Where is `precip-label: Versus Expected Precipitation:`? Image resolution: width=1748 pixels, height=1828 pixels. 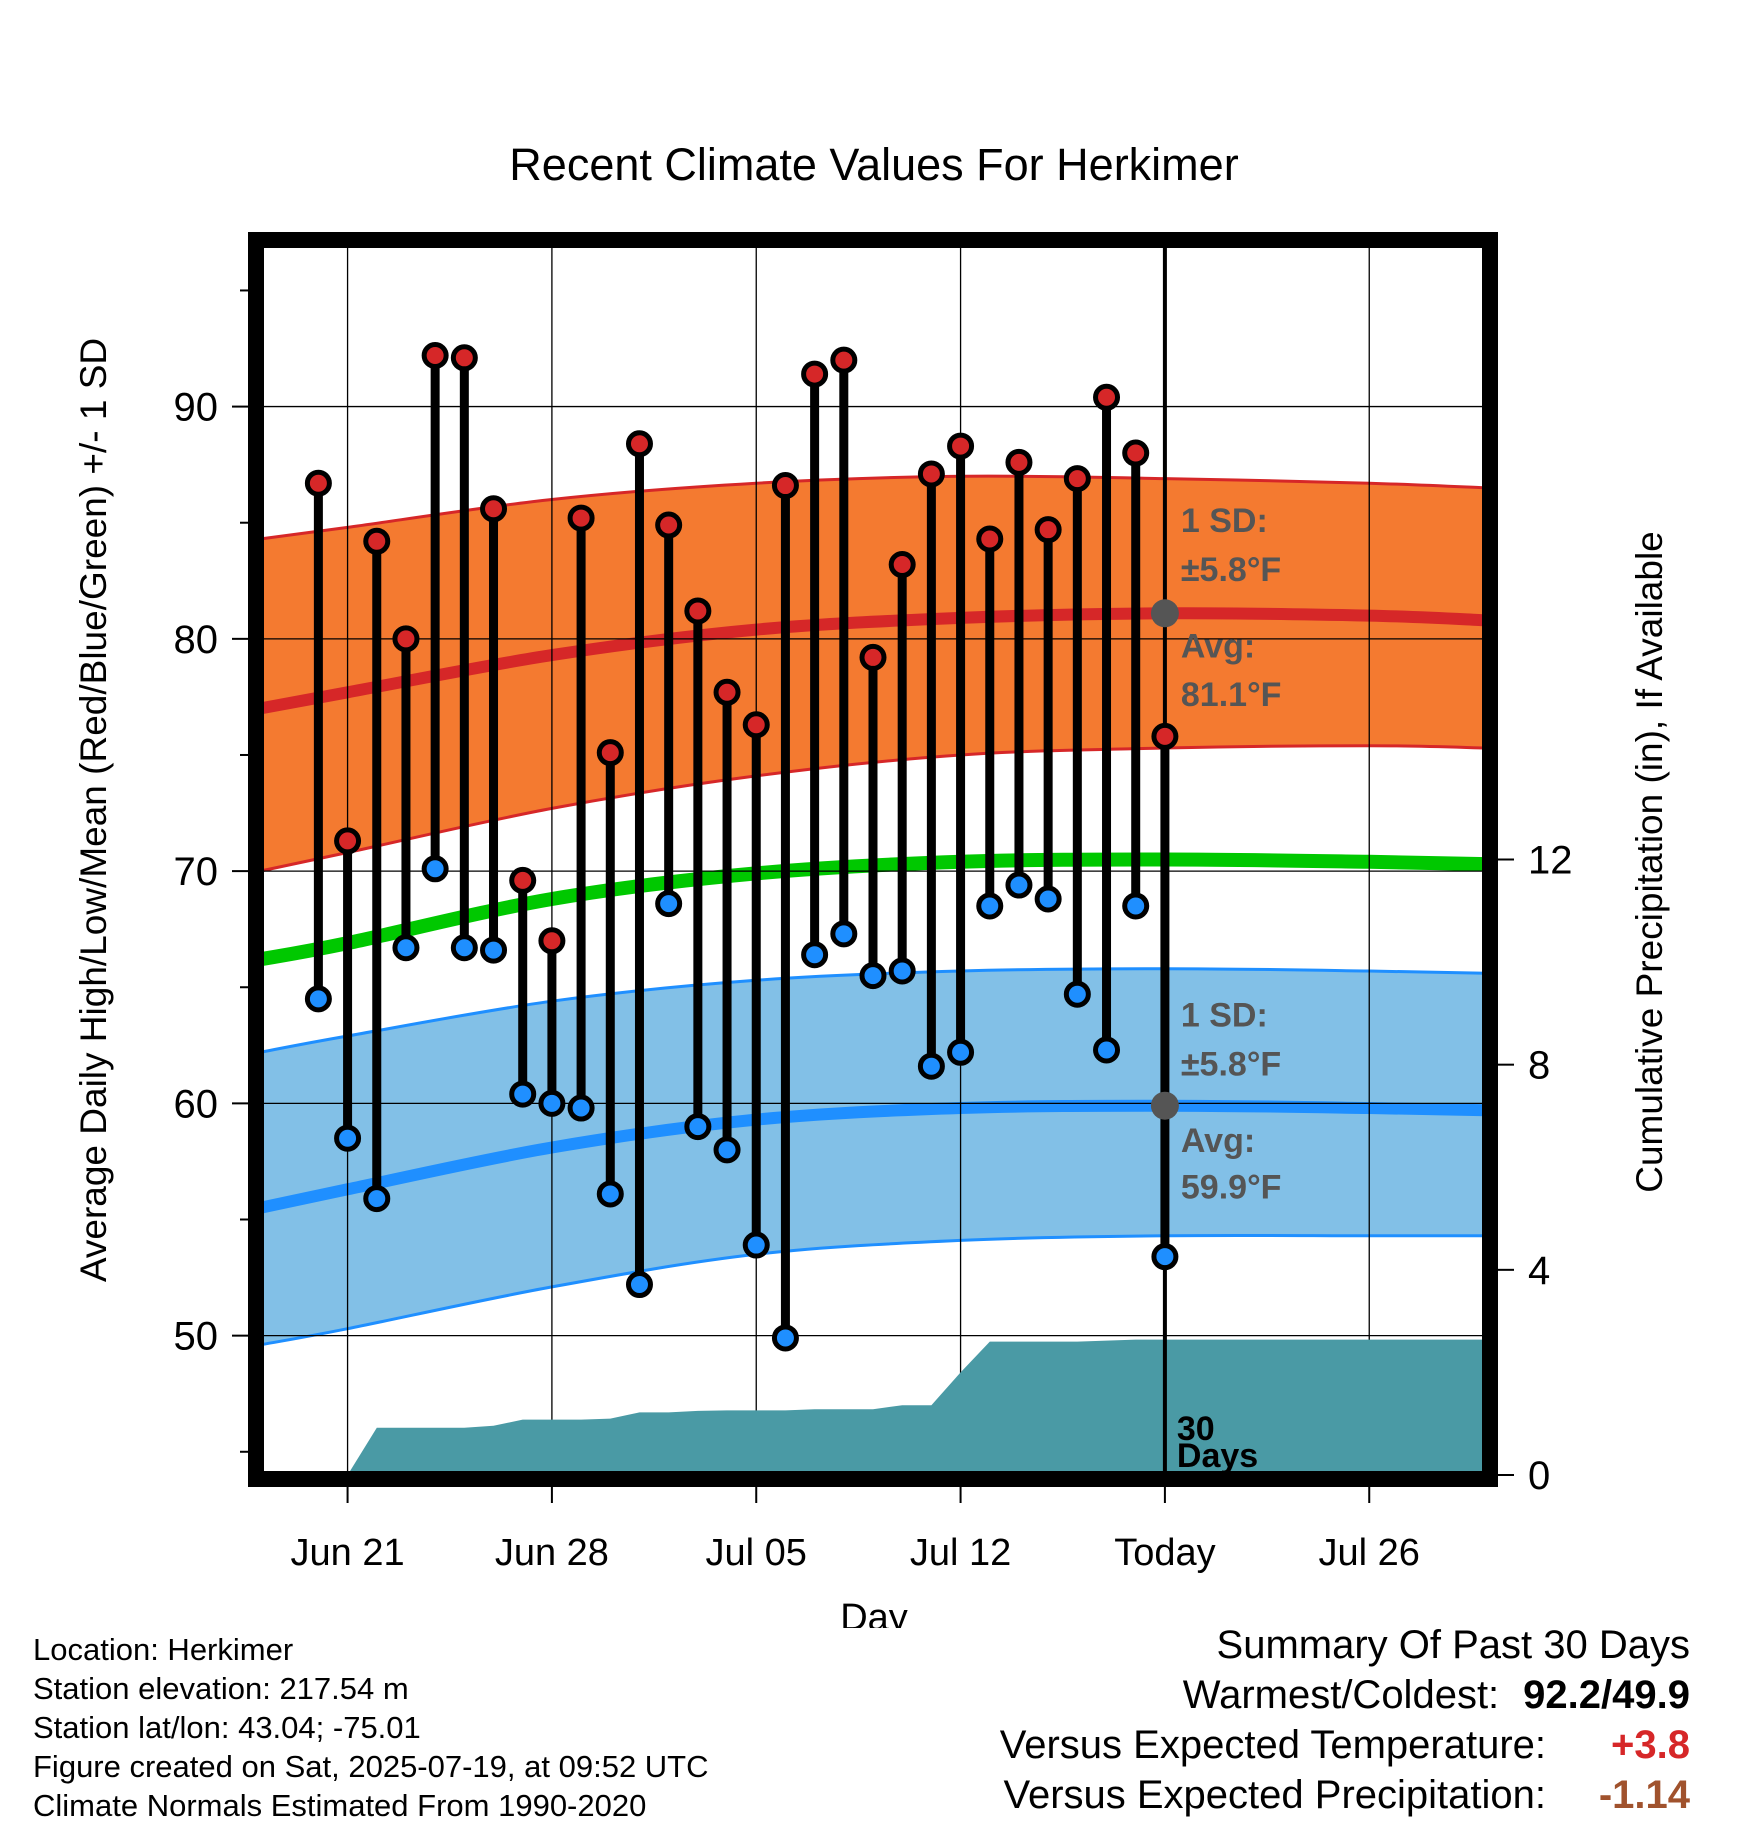
precip-label: Versus Expected Precipitation: is located at coordinates (1274, 1795).